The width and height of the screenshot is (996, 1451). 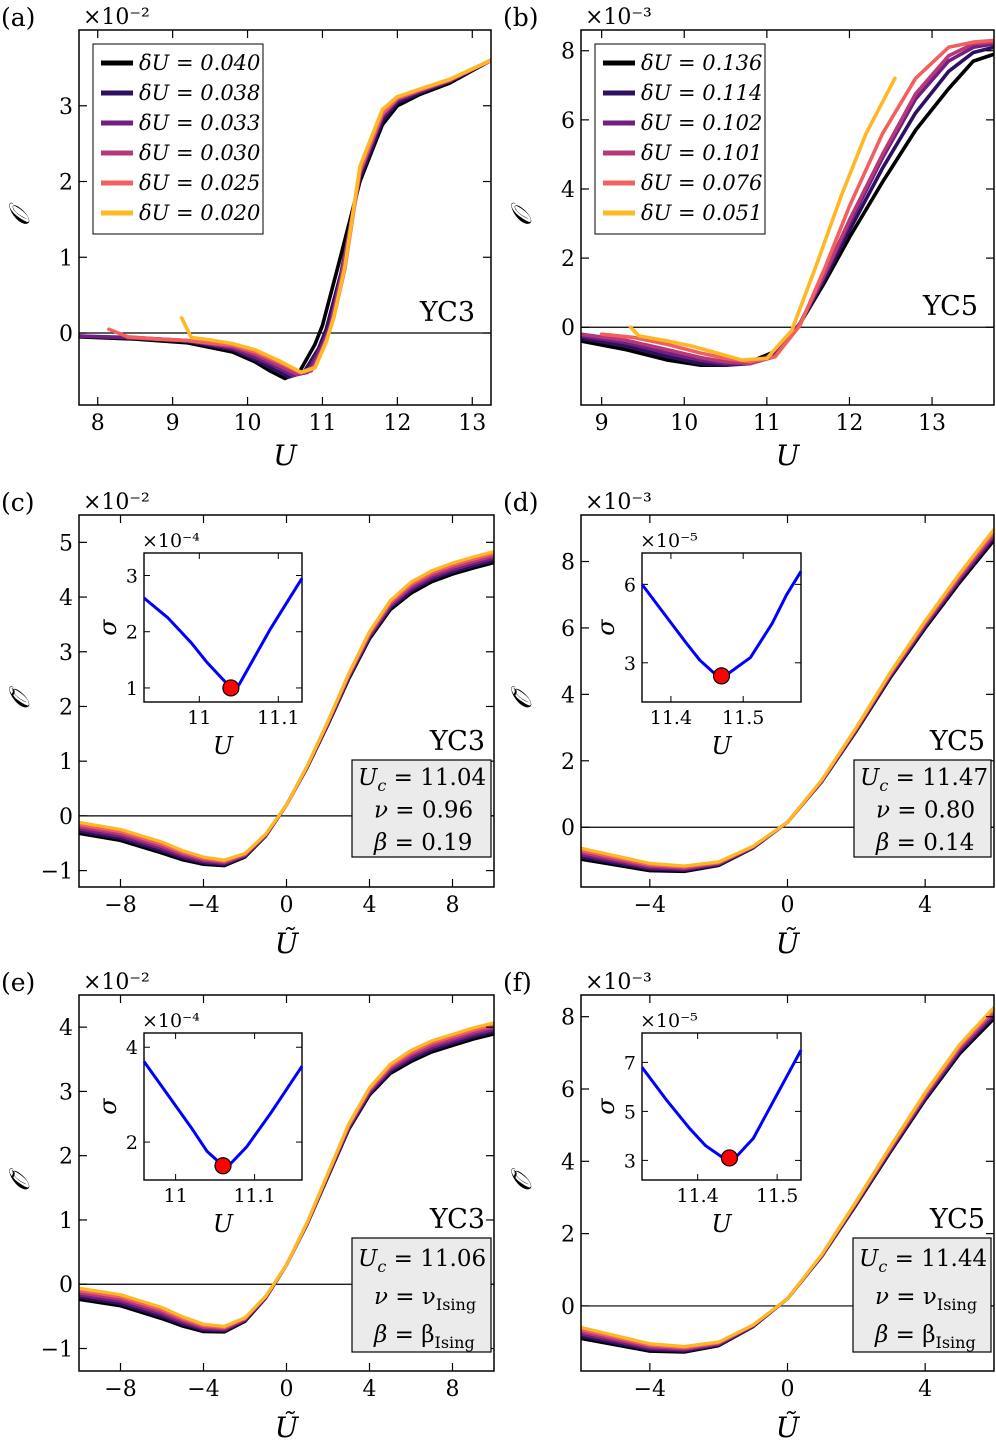 What do you see at coordinates (199, 183) in the screenshot?
I see `legend-label: δU = 0.025` at bounding box center [199, 183].